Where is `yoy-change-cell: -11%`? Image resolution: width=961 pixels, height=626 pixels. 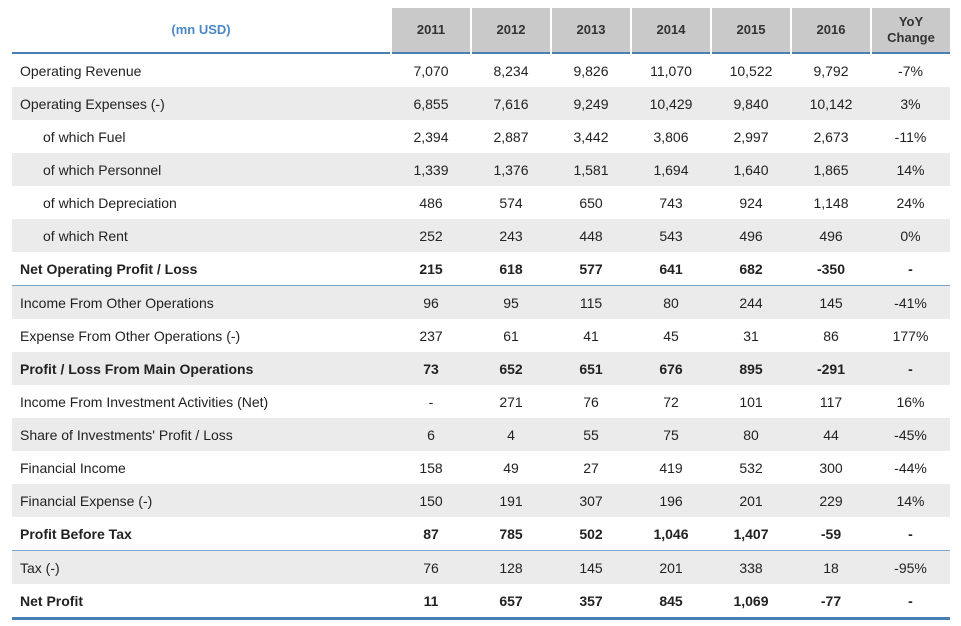
yoy-change-cell: -11% is located at coordinates (910, 136).